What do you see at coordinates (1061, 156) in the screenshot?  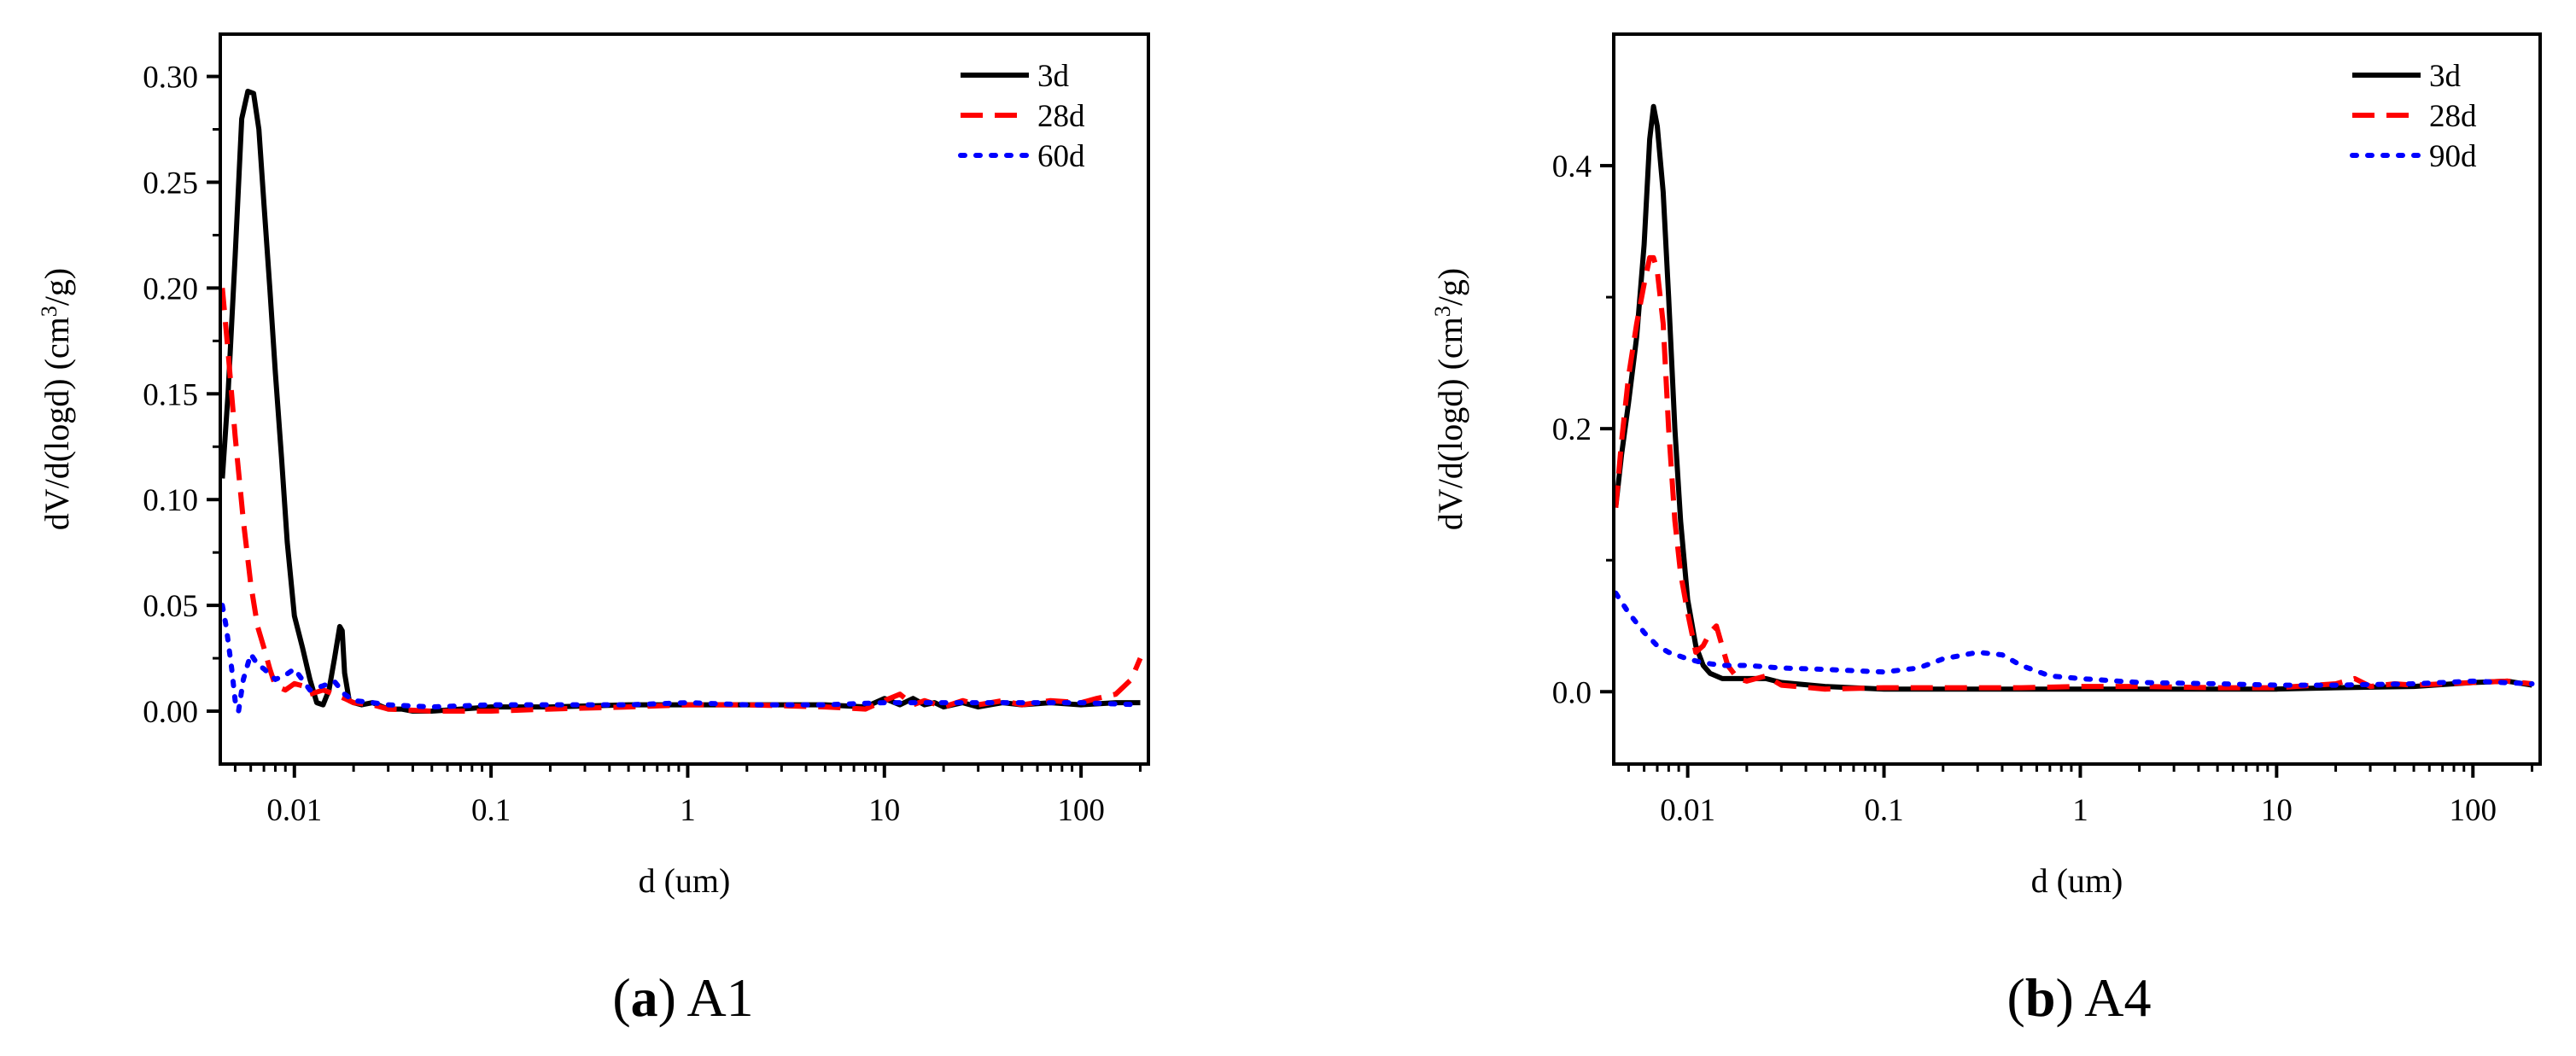 I see `legend-label-60d: 60d` at bounding box center [1061, 156].